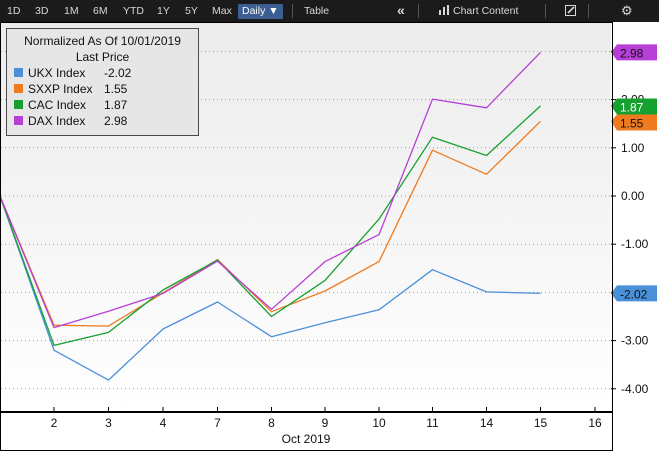 The width and height of the screenshot is (659, 451). I want to click on y-tick-label: 0.00, so click(633, 196).